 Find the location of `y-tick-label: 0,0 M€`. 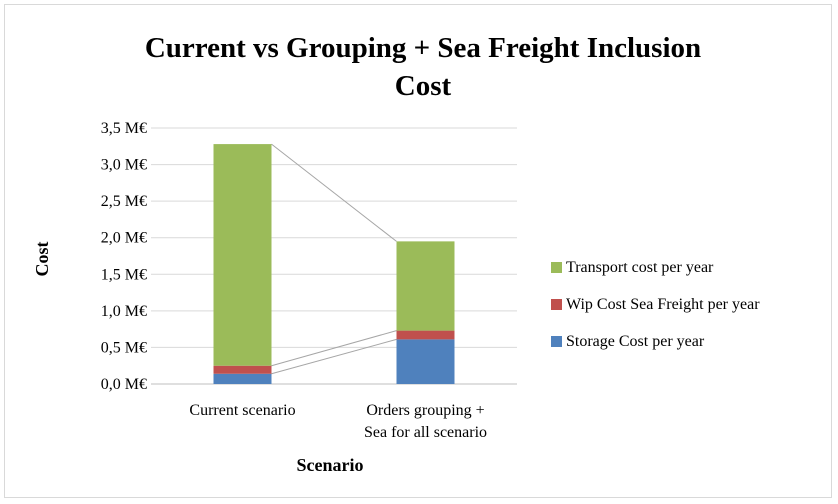

y-tick-label: 0,0 M€ is located at coordinates (124, 384).